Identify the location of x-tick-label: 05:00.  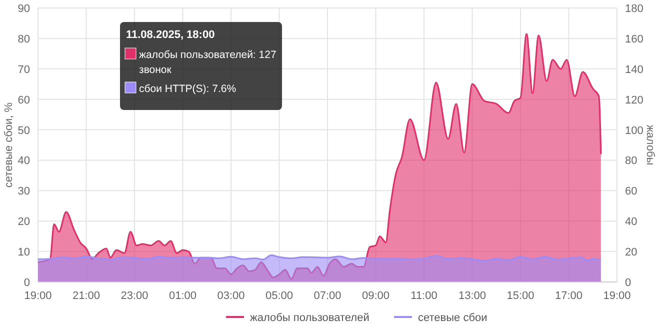
(279, 296).